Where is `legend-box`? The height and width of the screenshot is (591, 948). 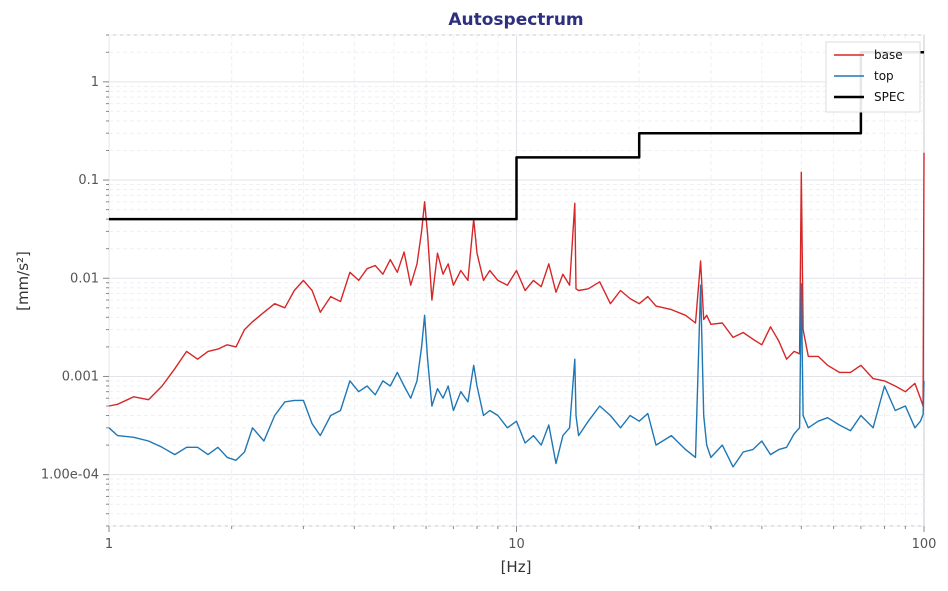
legend-box is located at coordinates (873, 77).